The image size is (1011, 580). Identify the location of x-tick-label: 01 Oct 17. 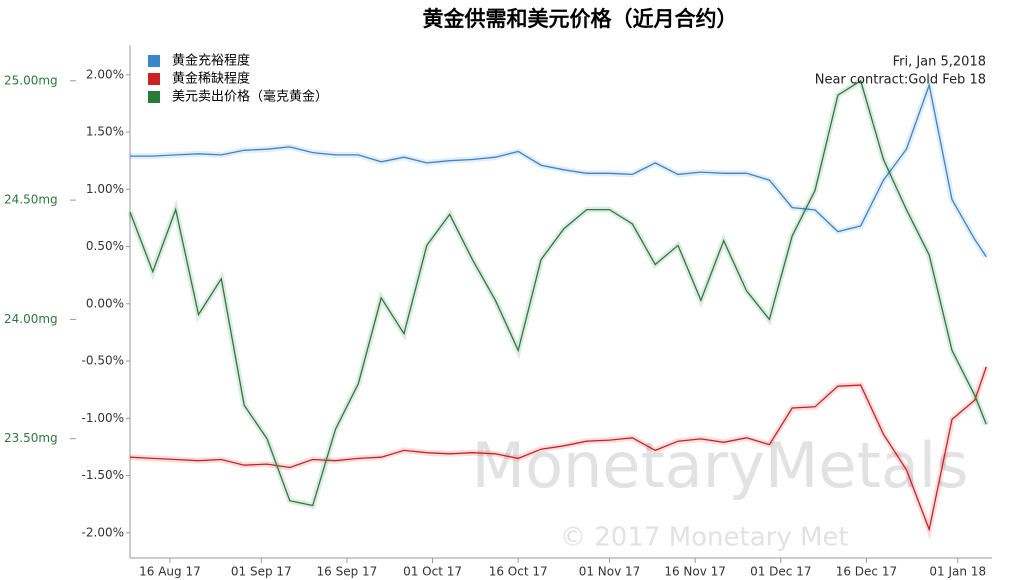
(432, 572).